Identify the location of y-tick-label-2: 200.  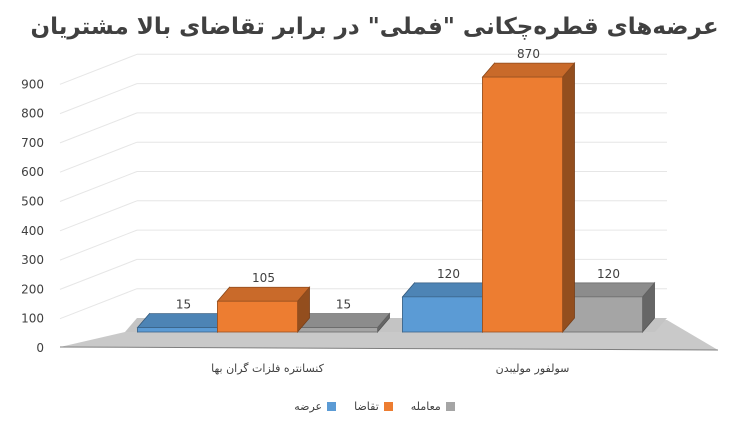
(32, 289).